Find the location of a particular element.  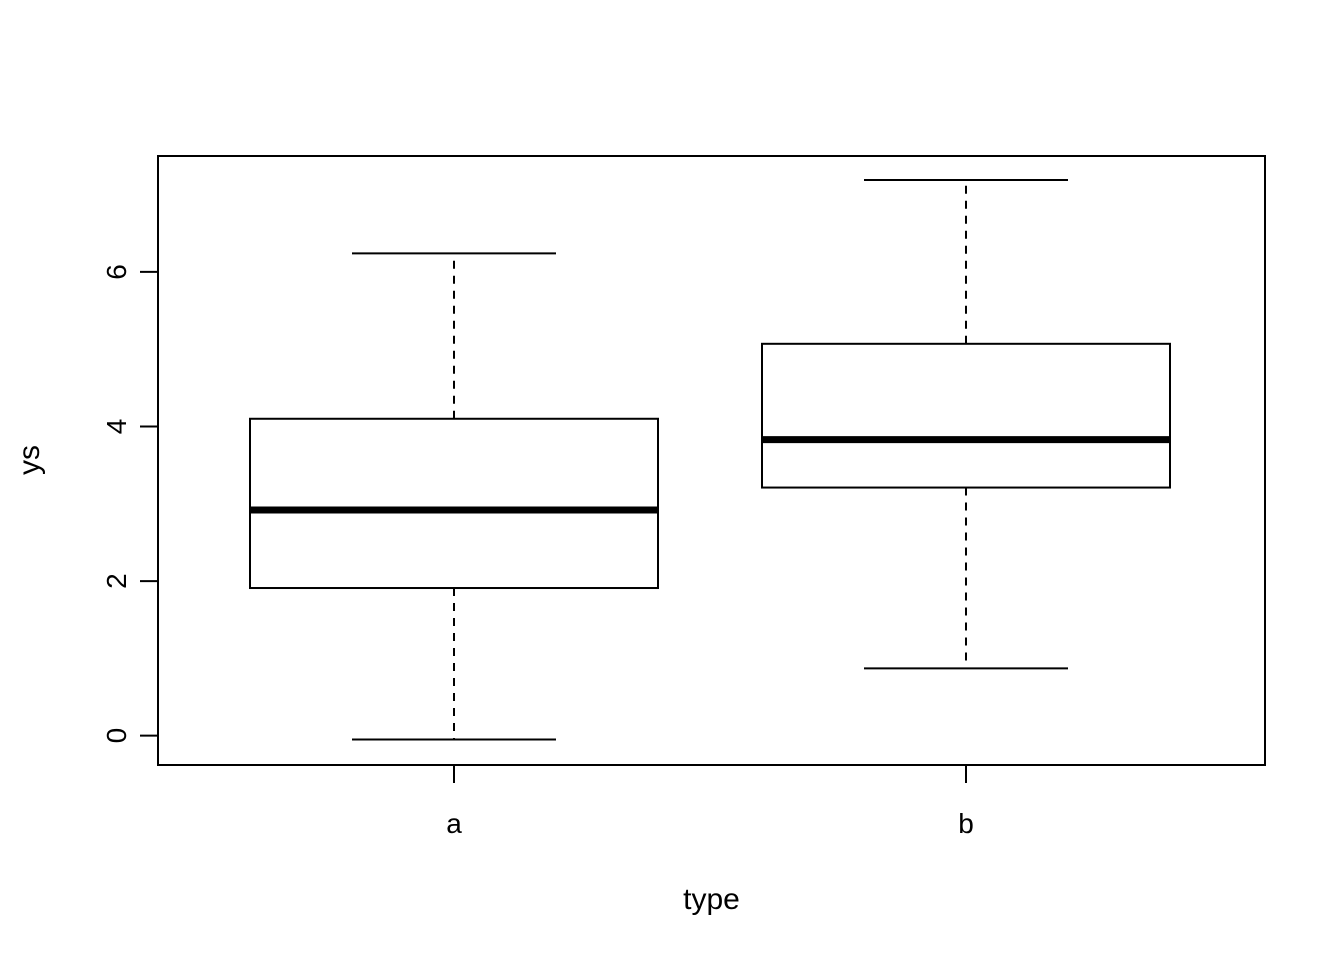

y-tick-label: 6 is located at coordinates (116, 272).